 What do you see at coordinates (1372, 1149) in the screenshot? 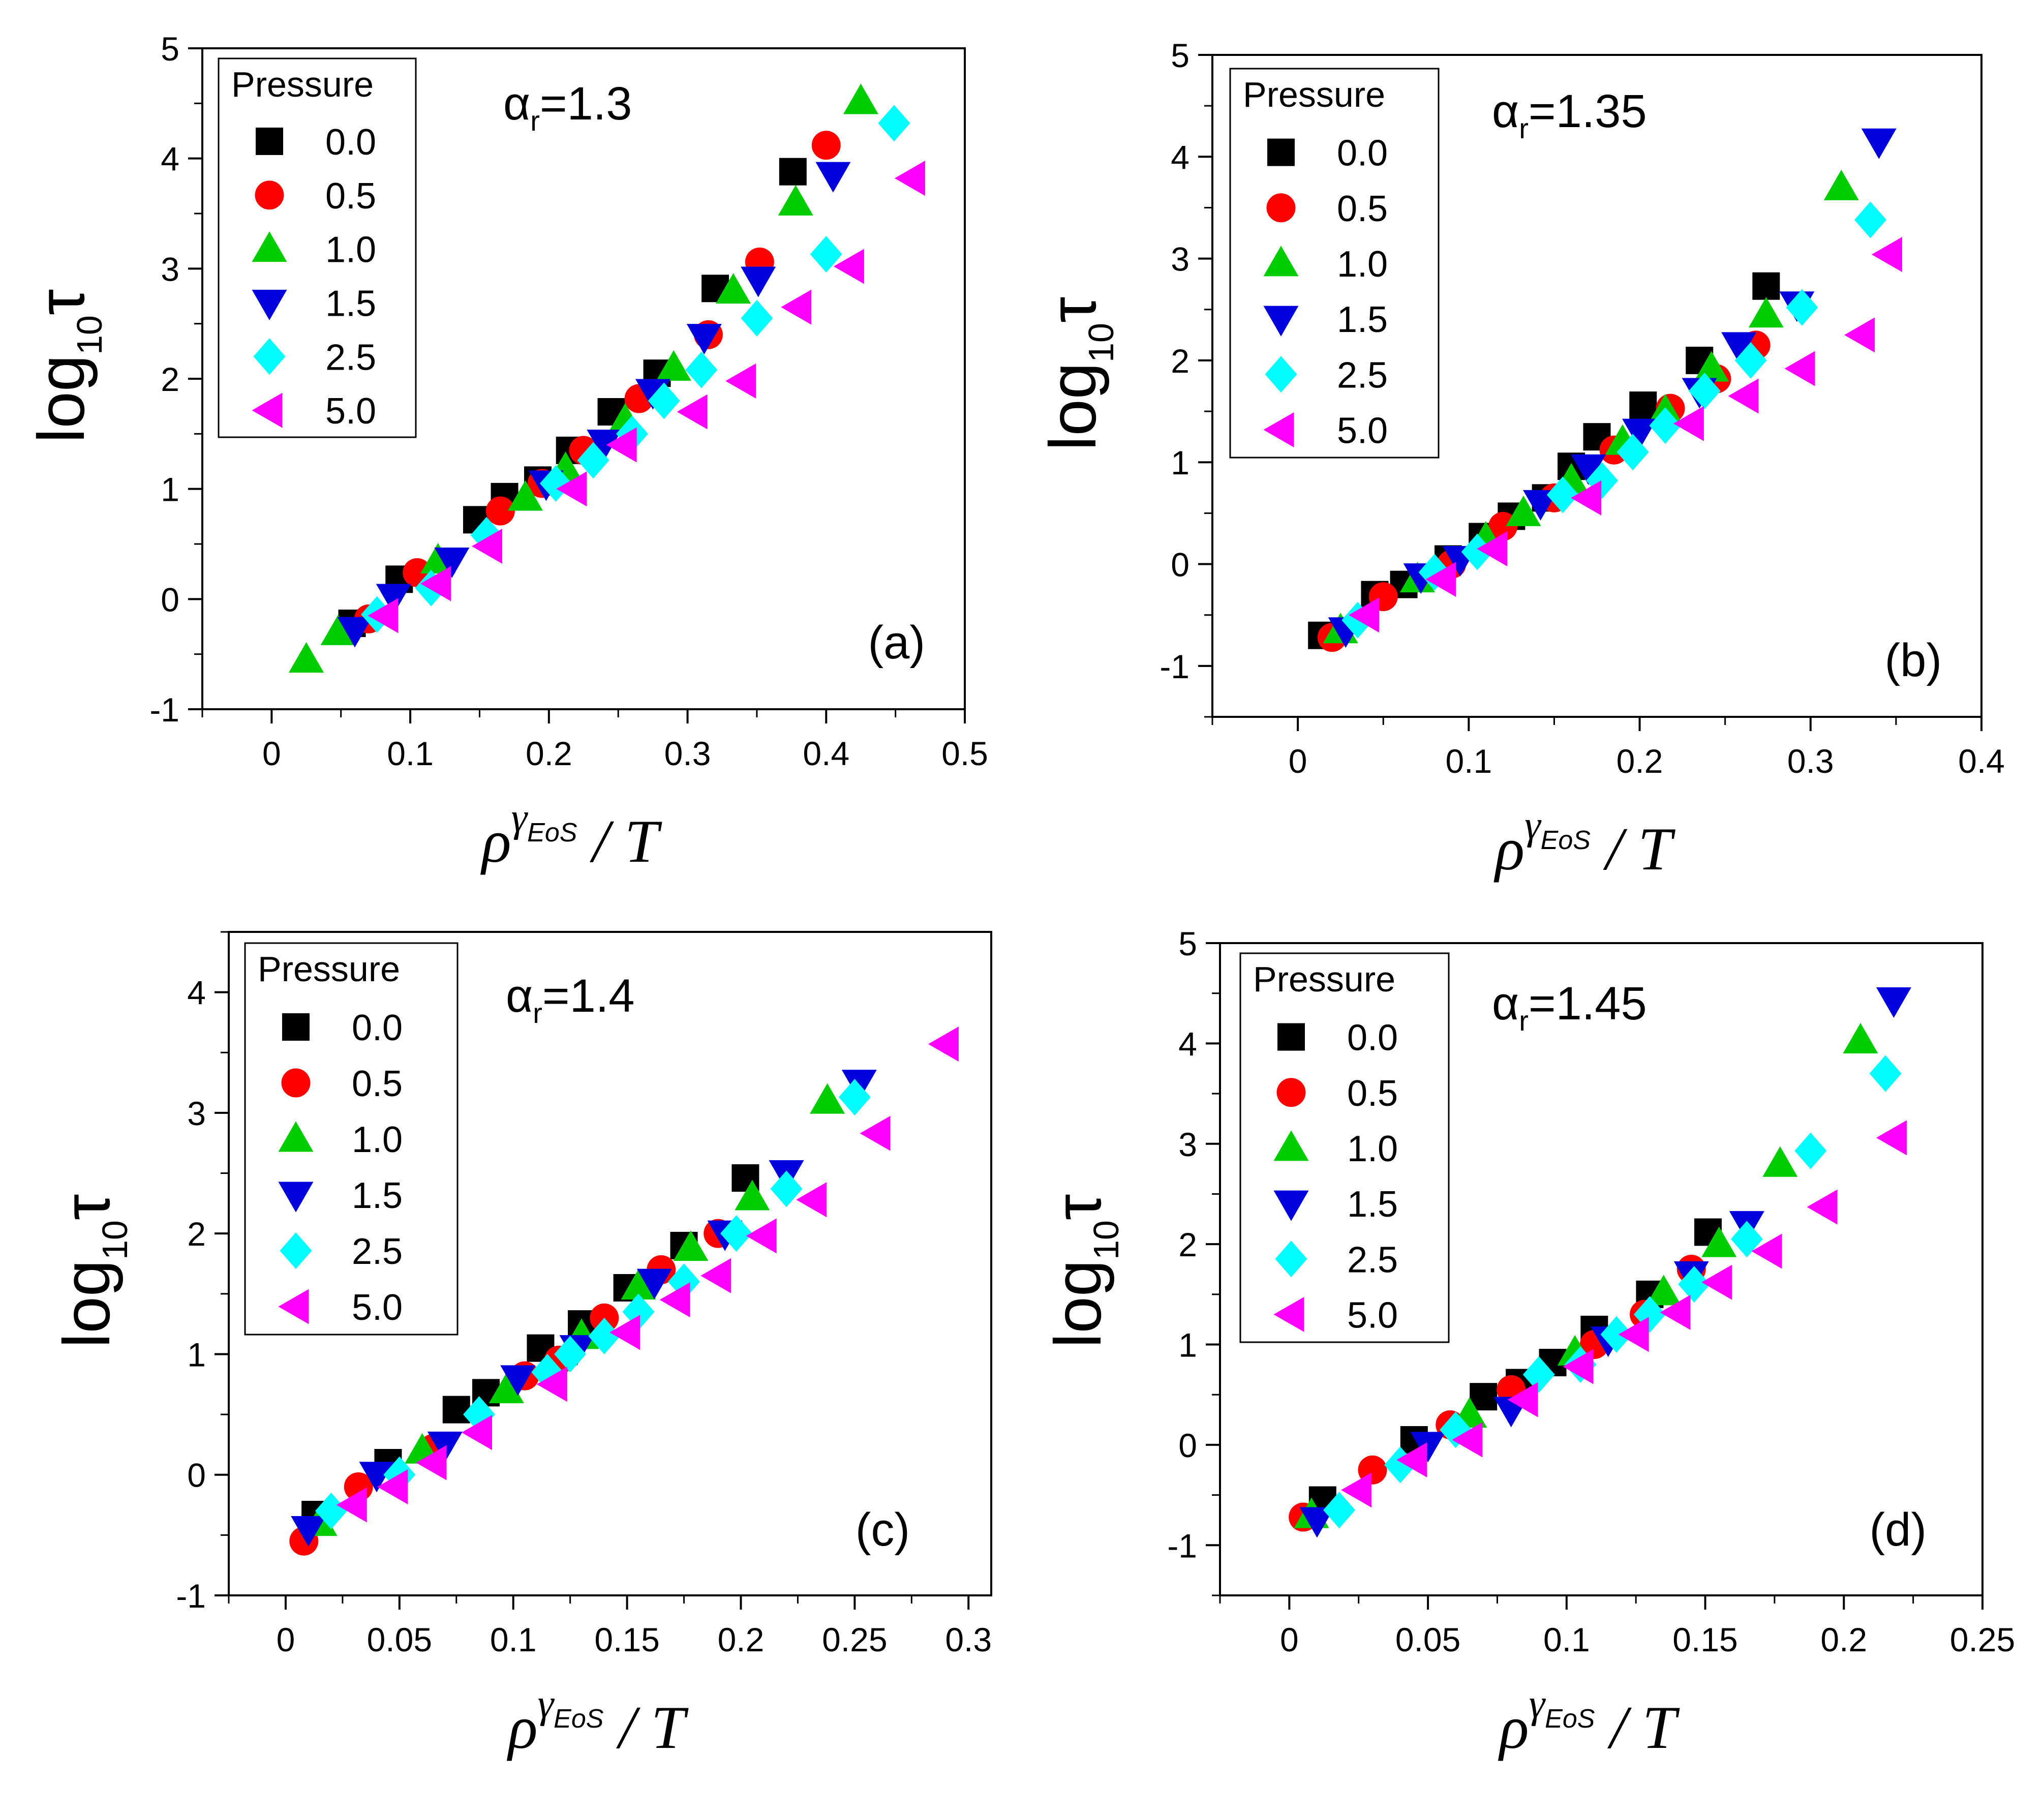
I see `legend-label: 1.0` at bounding box center [1372, 1149].